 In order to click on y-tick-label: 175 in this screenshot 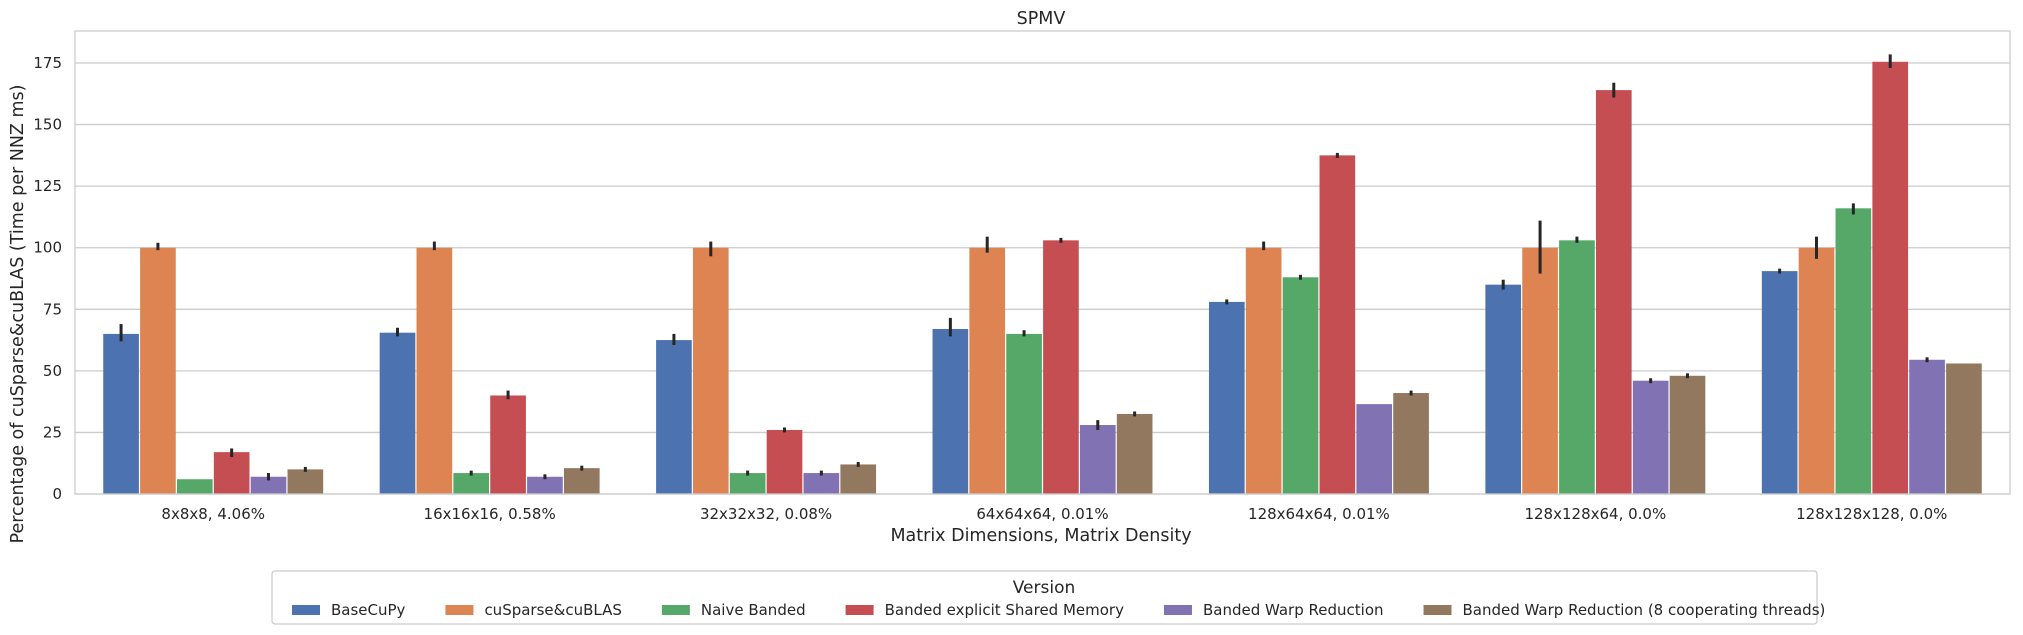, I will do `click(47, 63)`.